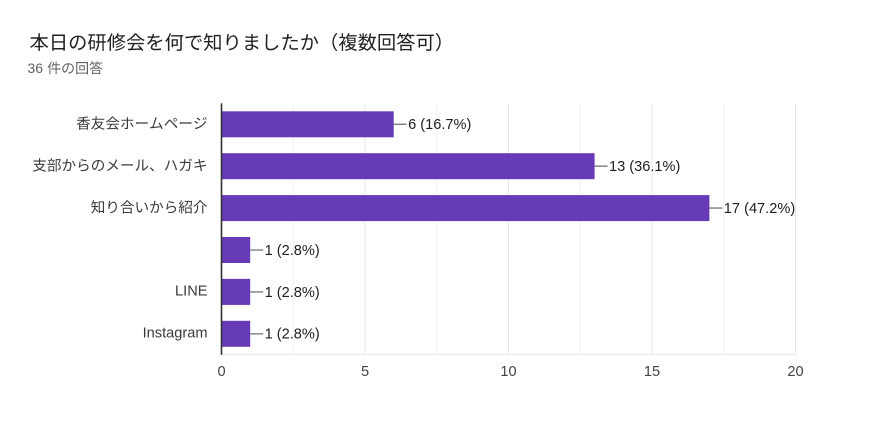 Image resolution: width=884 pixels, height=428 pixels. Describe the element at coordinates (191, 292) in the screenshot. I see `svg-text: LINE` at that location.